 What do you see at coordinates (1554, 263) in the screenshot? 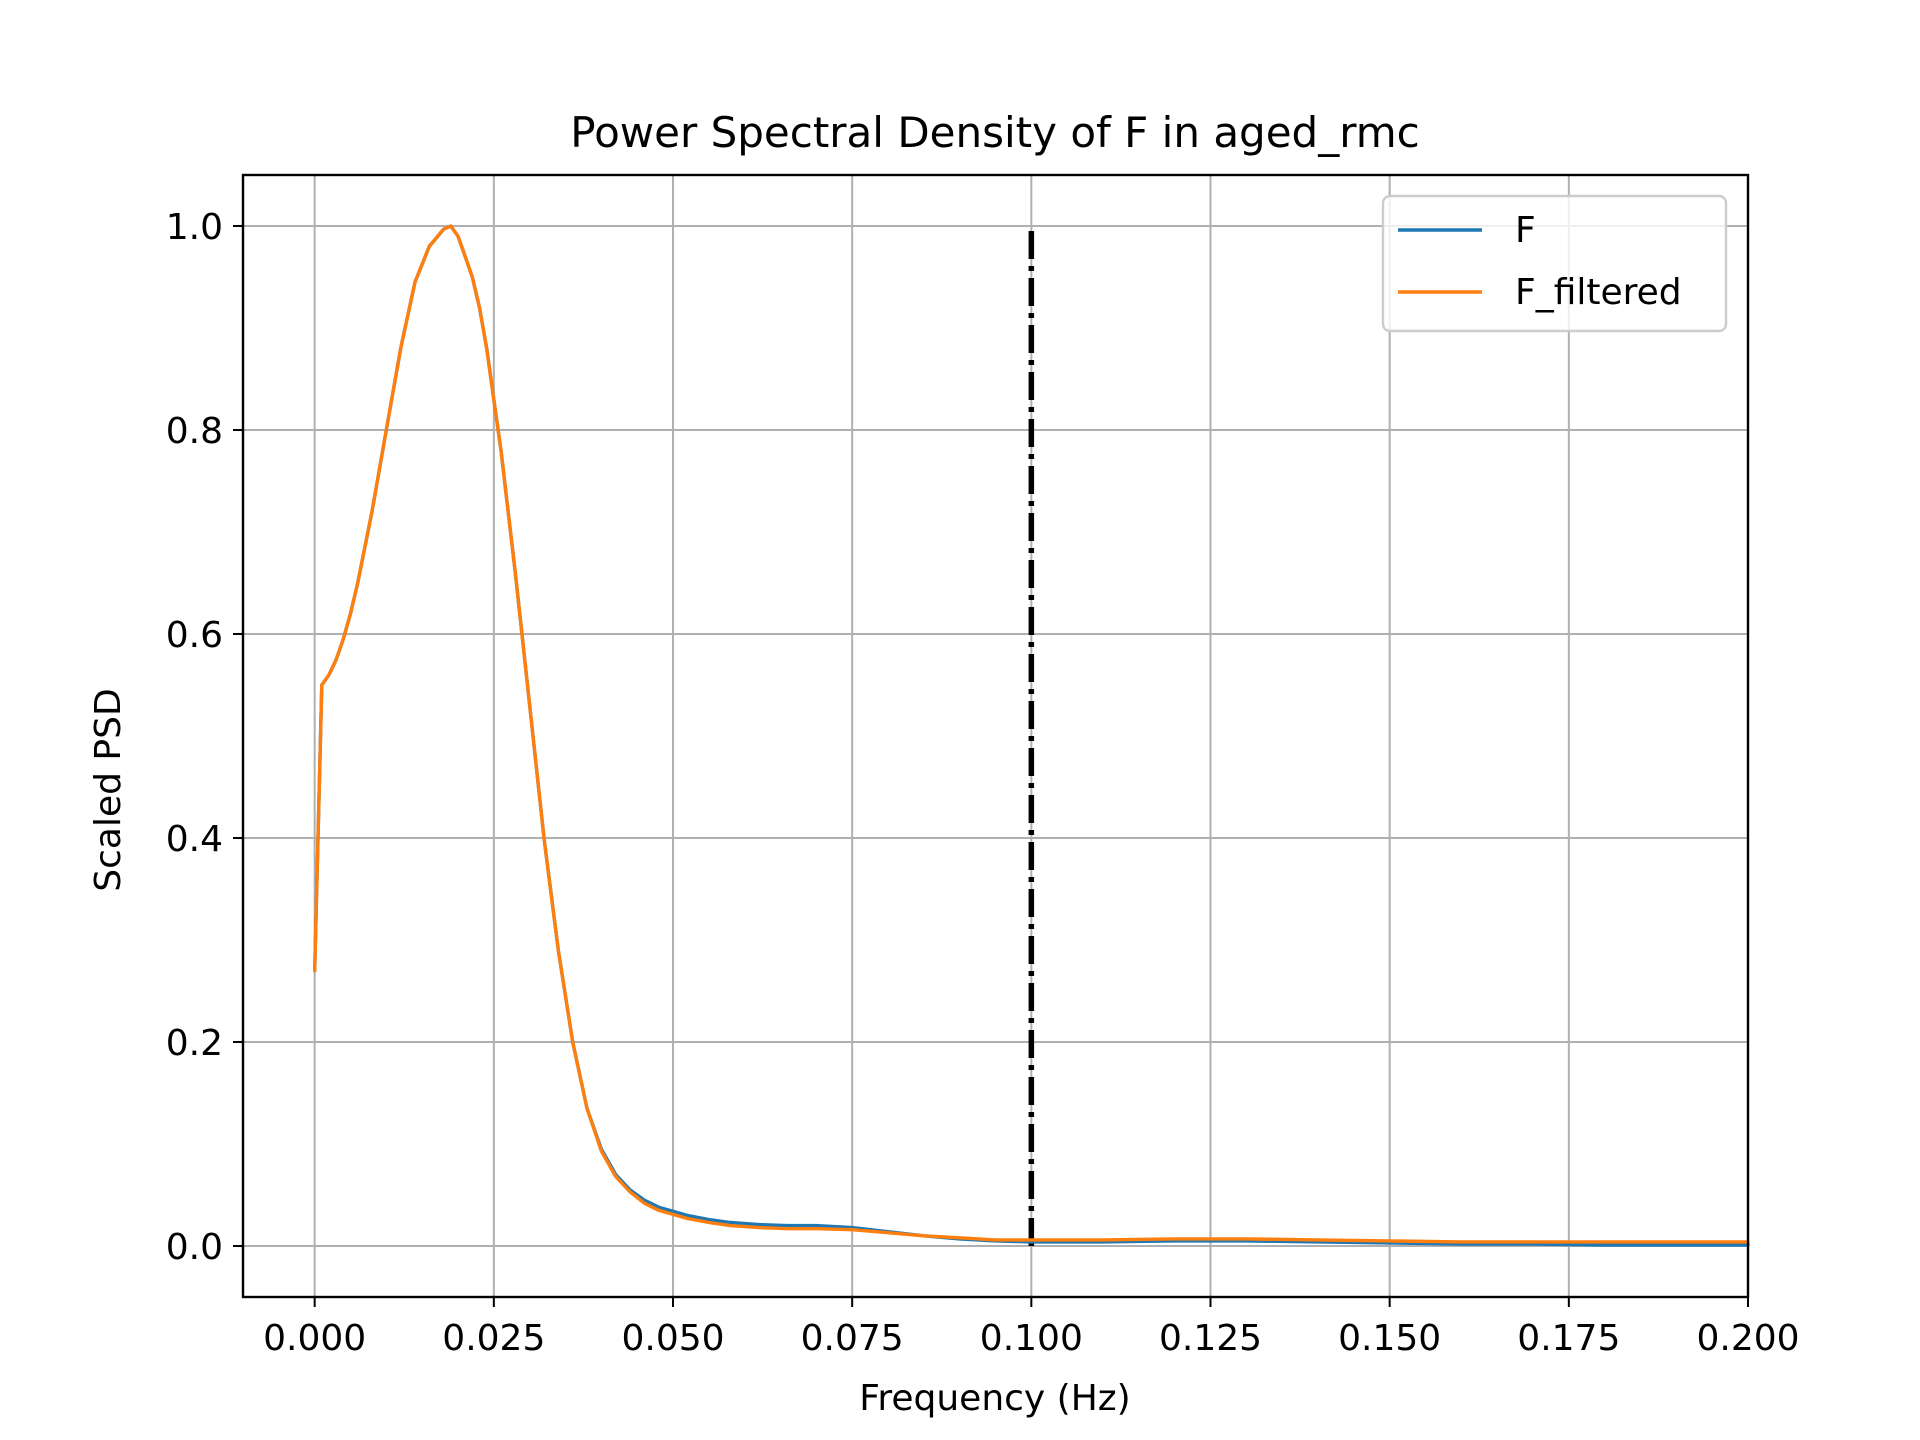
I see `legend: F F_filtered` at bounding box center [1554, 263].